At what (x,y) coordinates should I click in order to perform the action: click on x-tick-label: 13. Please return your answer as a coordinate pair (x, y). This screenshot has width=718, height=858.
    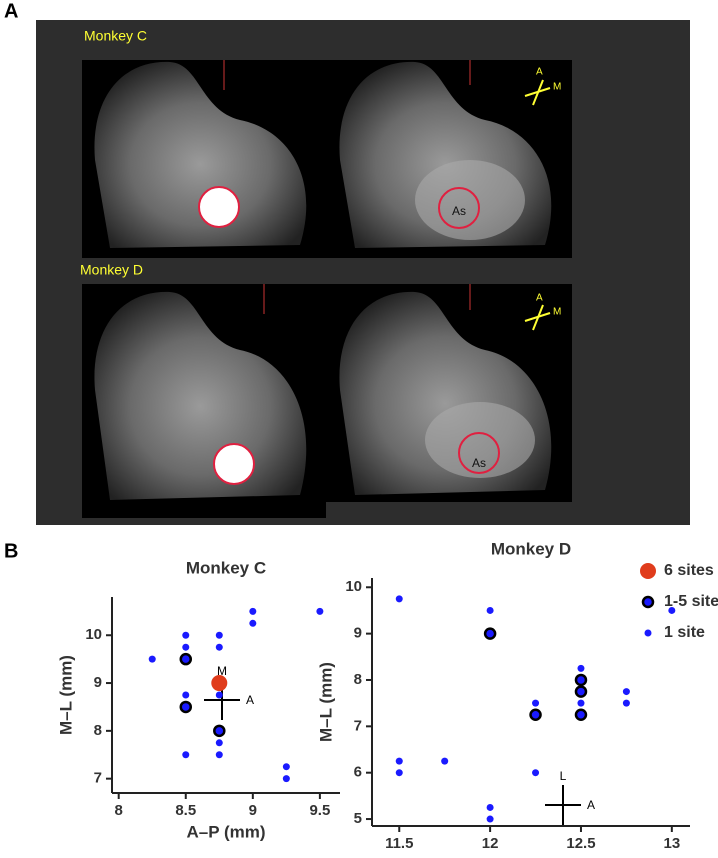
    Looking at the image, I should click on (671, 843).